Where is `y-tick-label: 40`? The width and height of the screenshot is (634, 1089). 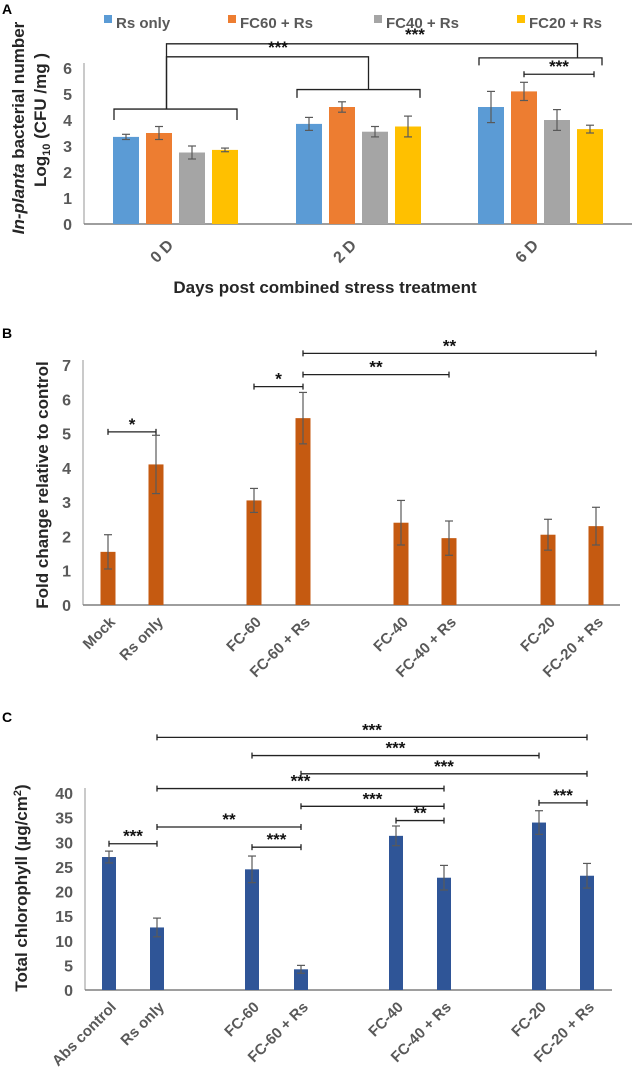 y-tick-label: 40 is located at coordinates (64, 794).